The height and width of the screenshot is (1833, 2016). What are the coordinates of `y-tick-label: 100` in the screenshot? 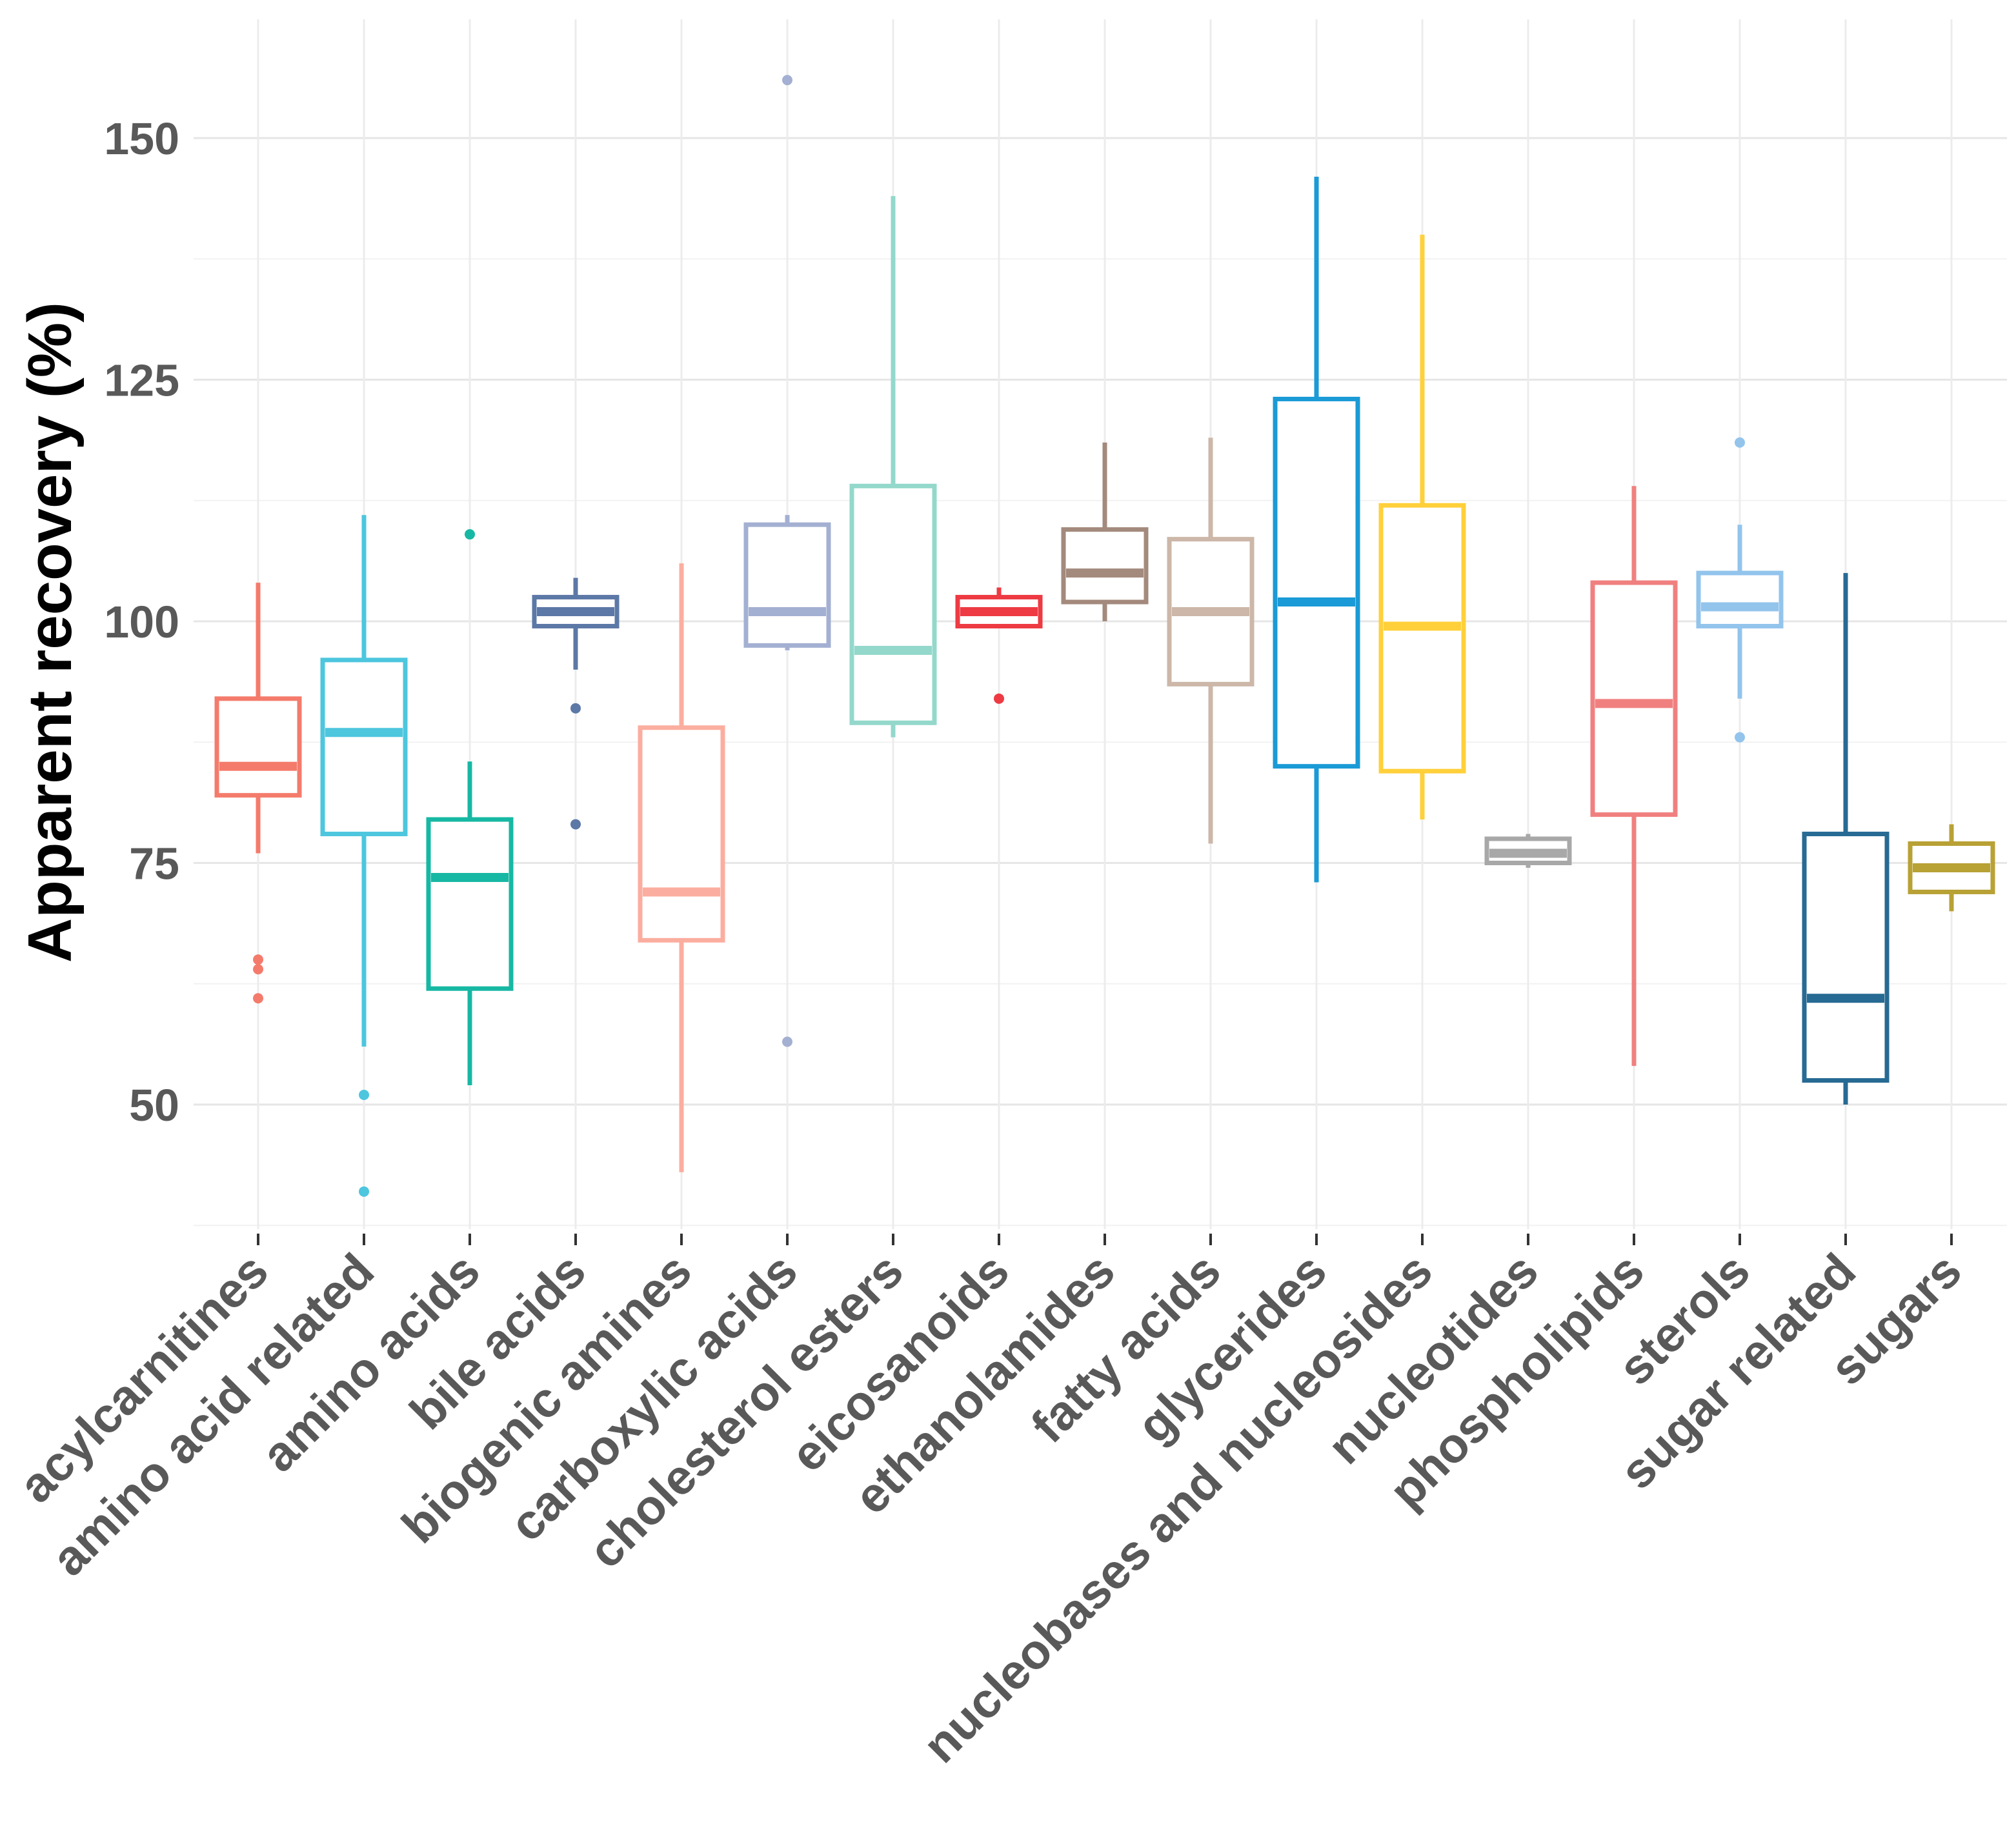 It's located at (141, 622).